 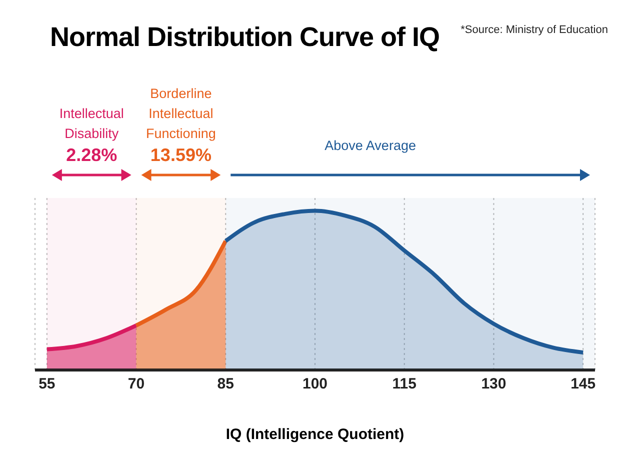 I want to click on x-axis-title: IQ (Intelligence Quotient), so click(x=315, y=434).